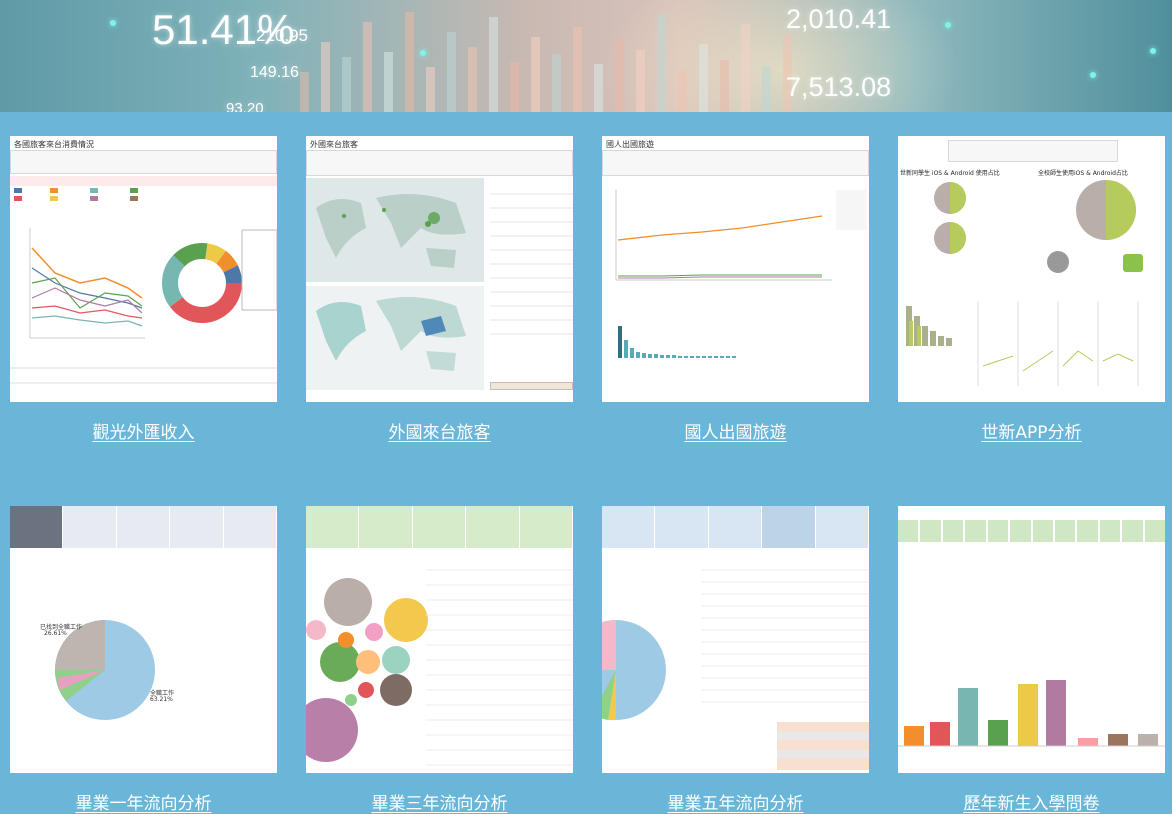 The height and width of the screenshot is (814, 1172). What do you see at coordinates (54, 144) in the screenshot?
I see `thumb-title: 各國旅客來台消費情況` at bounding box center [54, 144].